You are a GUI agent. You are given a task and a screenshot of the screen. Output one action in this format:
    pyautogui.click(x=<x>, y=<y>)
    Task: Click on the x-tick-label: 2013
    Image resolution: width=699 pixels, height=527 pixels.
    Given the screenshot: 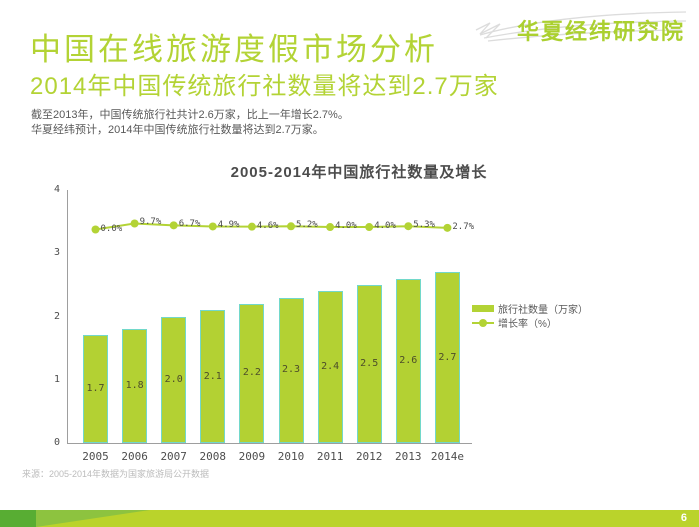 What is the action you would take?
    pyautogui.click(x=408, y=456)
    